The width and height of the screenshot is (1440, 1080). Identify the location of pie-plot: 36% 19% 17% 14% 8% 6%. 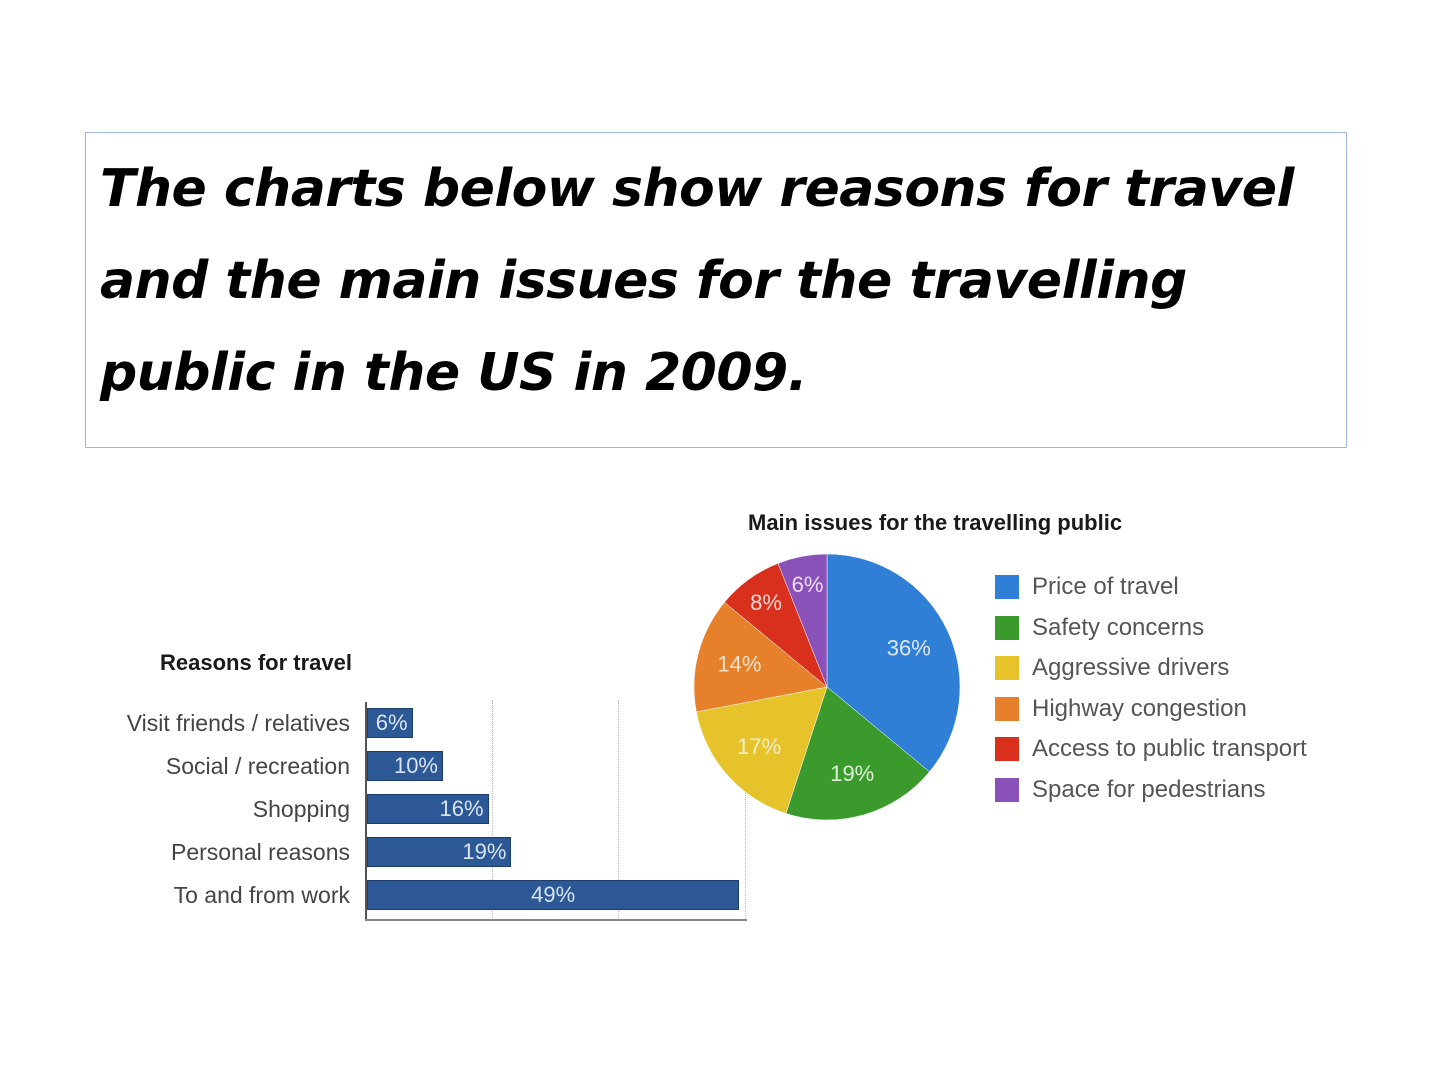
(827, 687).